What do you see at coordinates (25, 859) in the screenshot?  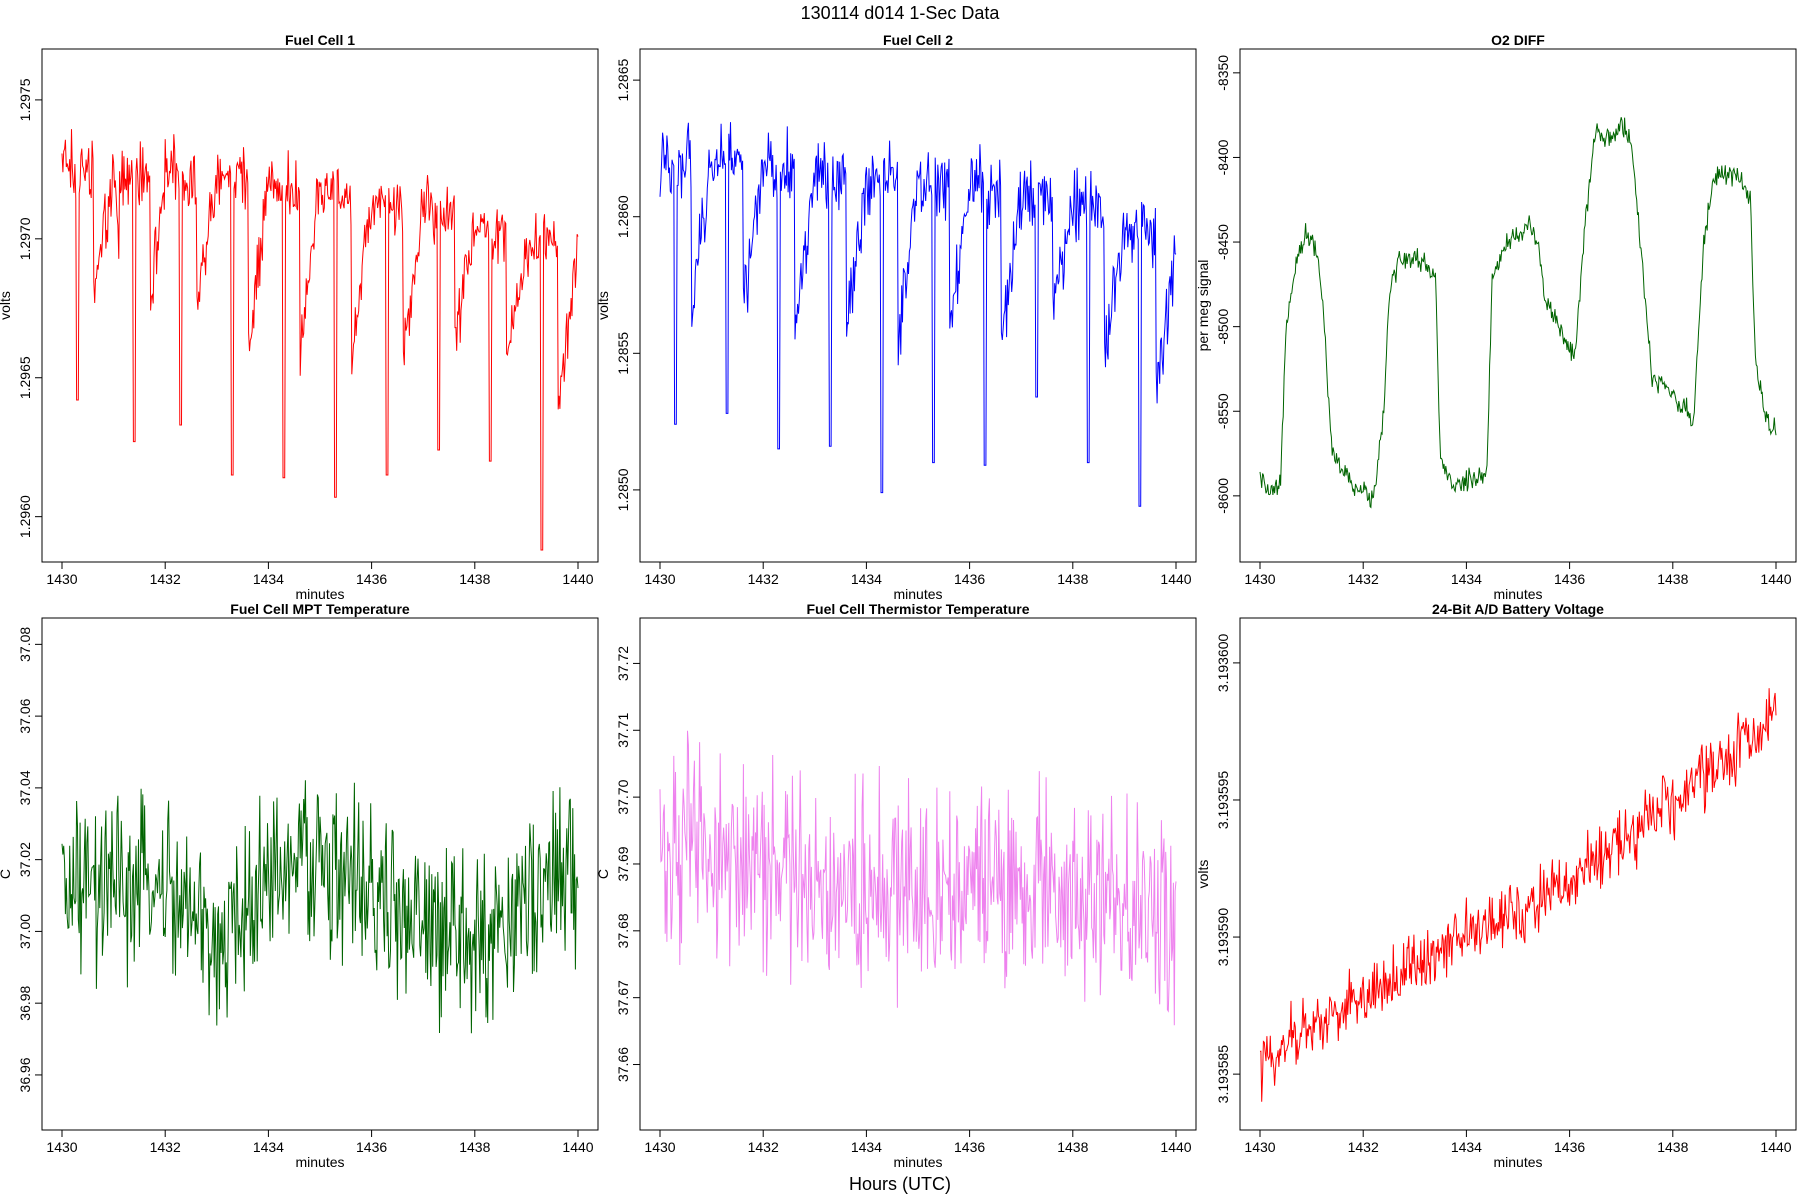 I see `y-tick-label: 37.02` at bounding box center [25, 859].